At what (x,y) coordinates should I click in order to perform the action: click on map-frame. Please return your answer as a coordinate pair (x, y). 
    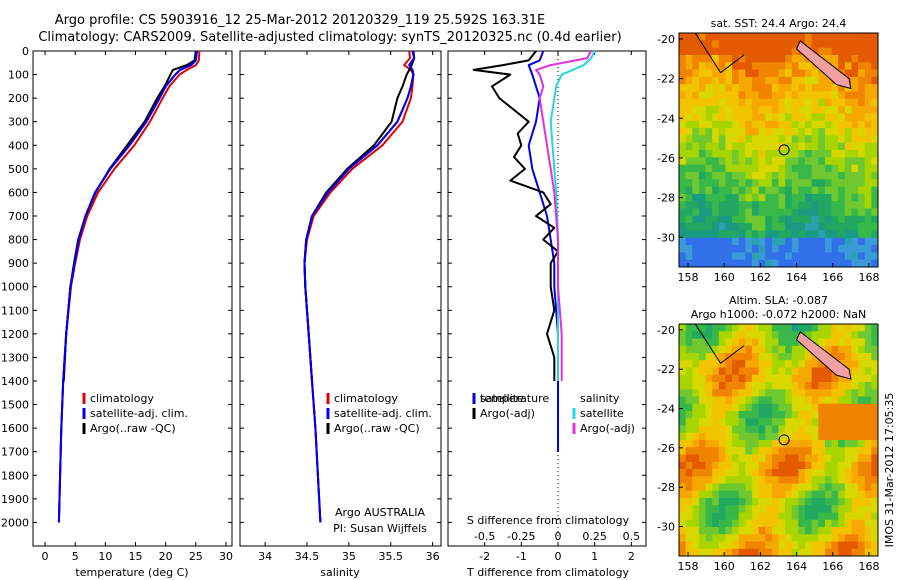
    Looking at the image, I should click on (778, 150).